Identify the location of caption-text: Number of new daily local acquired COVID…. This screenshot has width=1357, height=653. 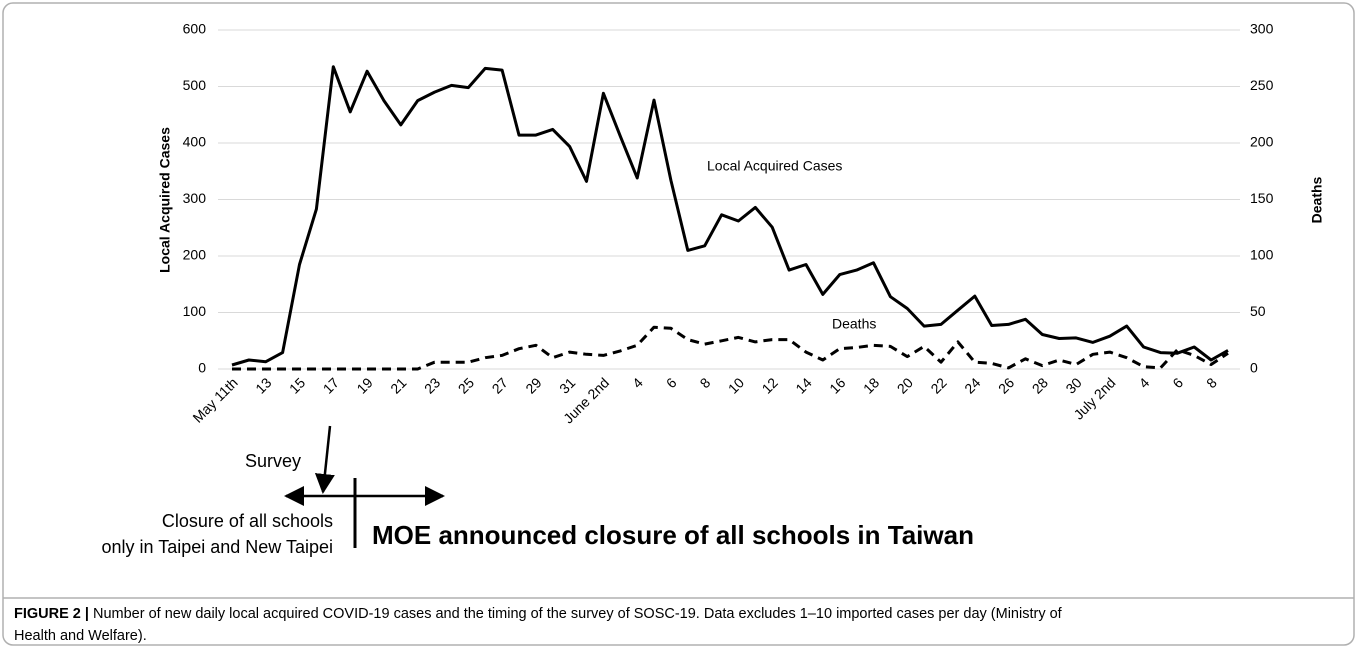
(578, 614).